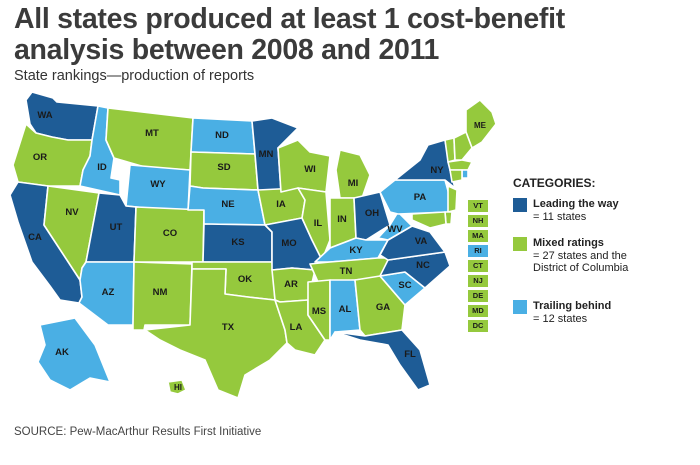 The image size is (700, 465). Describe the element at coordinates (576, 204) in the screenshot. I see `legend-lead-label: Leading the way` at that location.